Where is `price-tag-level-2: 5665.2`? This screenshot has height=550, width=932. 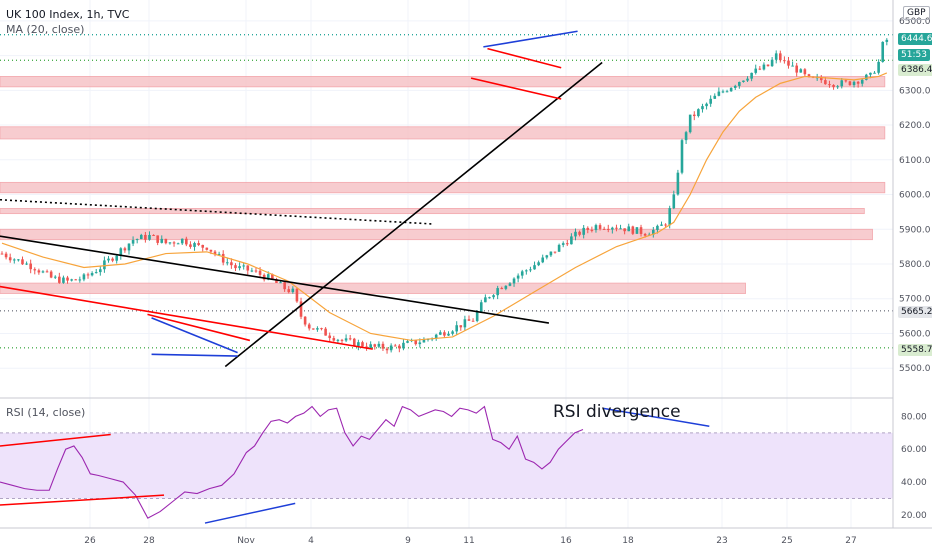 price-tag-level-2: 5665.2 is located at coordinates (915, 312).